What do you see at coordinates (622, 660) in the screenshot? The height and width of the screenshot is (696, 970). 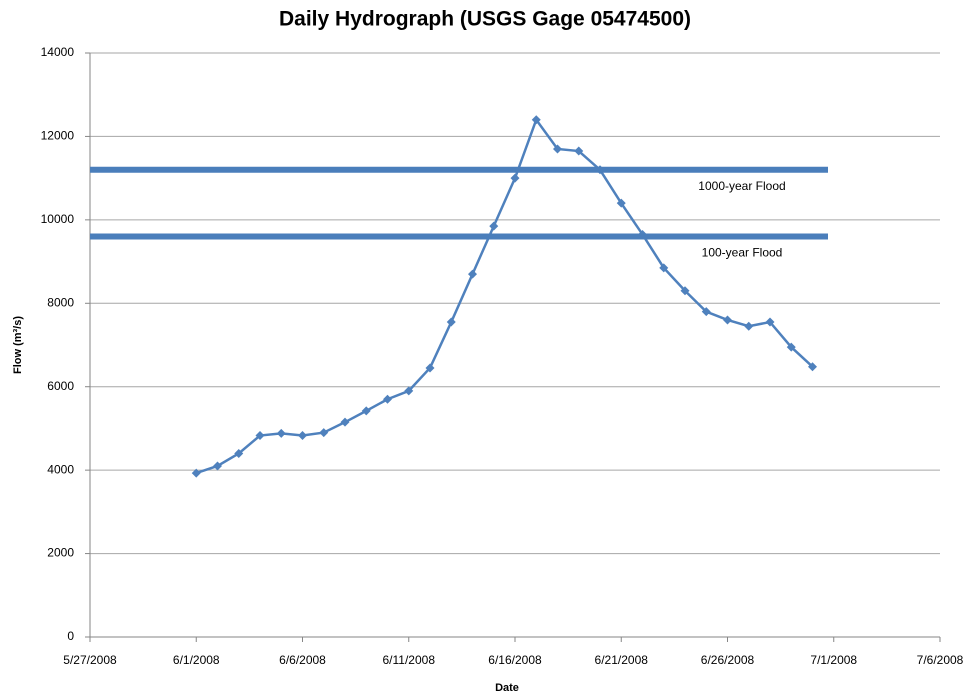 I see `x-tick-label: 6/21/2008` at bounding box center [622, 660].